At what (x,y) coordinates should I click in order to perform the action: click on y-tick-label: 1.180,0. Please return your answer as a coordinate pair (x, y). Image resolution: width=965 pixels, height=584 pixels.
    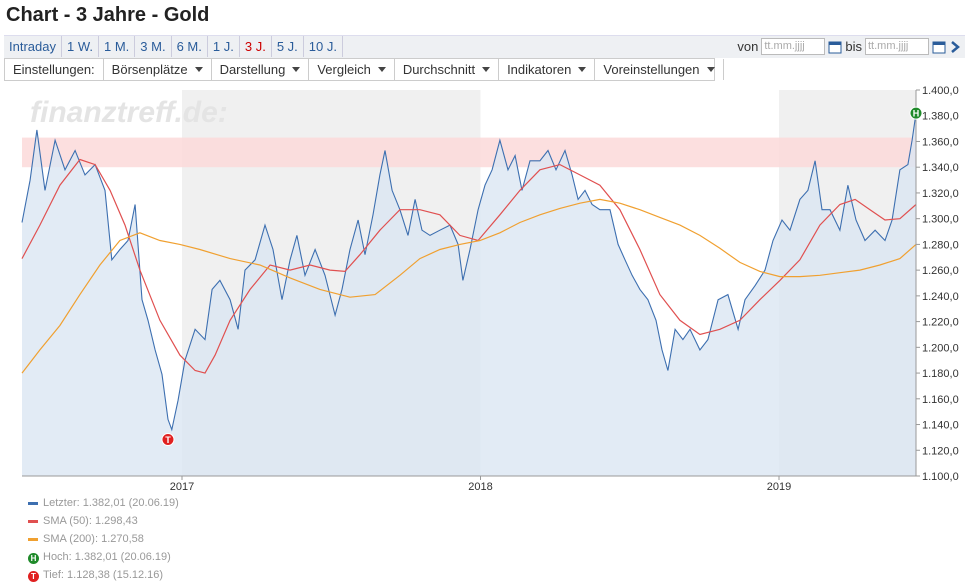
    Looking at the image, I should click on (940, 374).